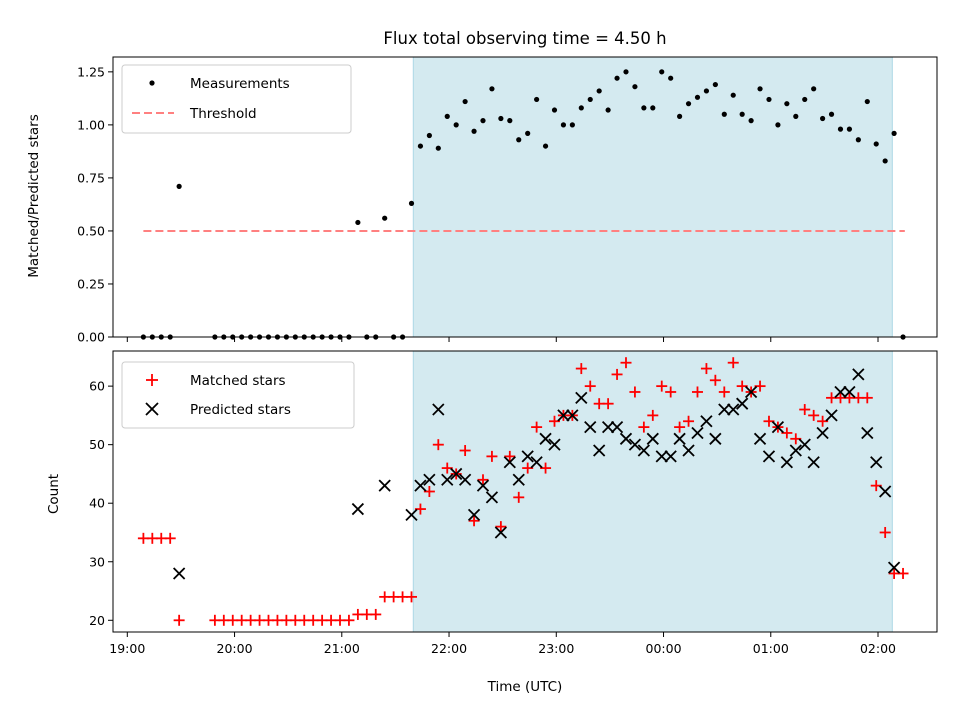 The width and height of the screenshot is (960, 720). I want to click on x-tick-label: 19:00, so click(127, 648).